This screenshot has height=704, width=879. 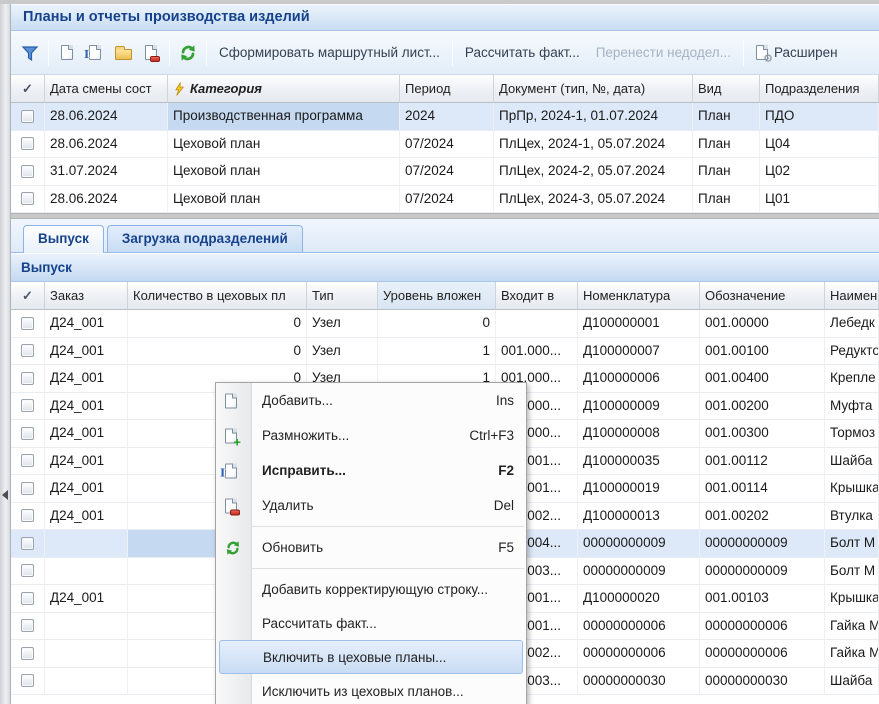 I want to click on collapse-left-icon, so click(x=5, y=495).